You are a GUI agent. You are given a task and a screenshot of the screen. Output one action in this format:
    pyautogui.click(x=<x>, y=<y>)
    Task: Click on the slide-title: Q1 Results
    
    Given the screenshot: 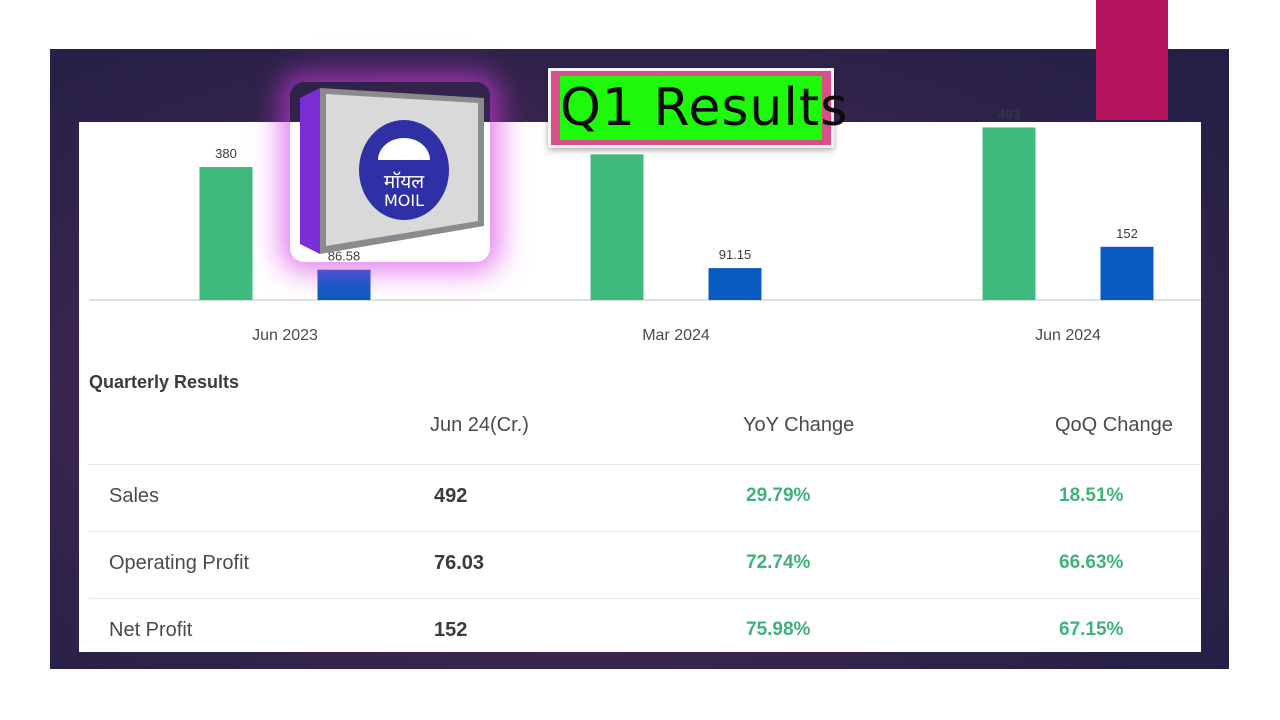 What is the action you would take?
    pyautogui.click(x=704, y=108)
    